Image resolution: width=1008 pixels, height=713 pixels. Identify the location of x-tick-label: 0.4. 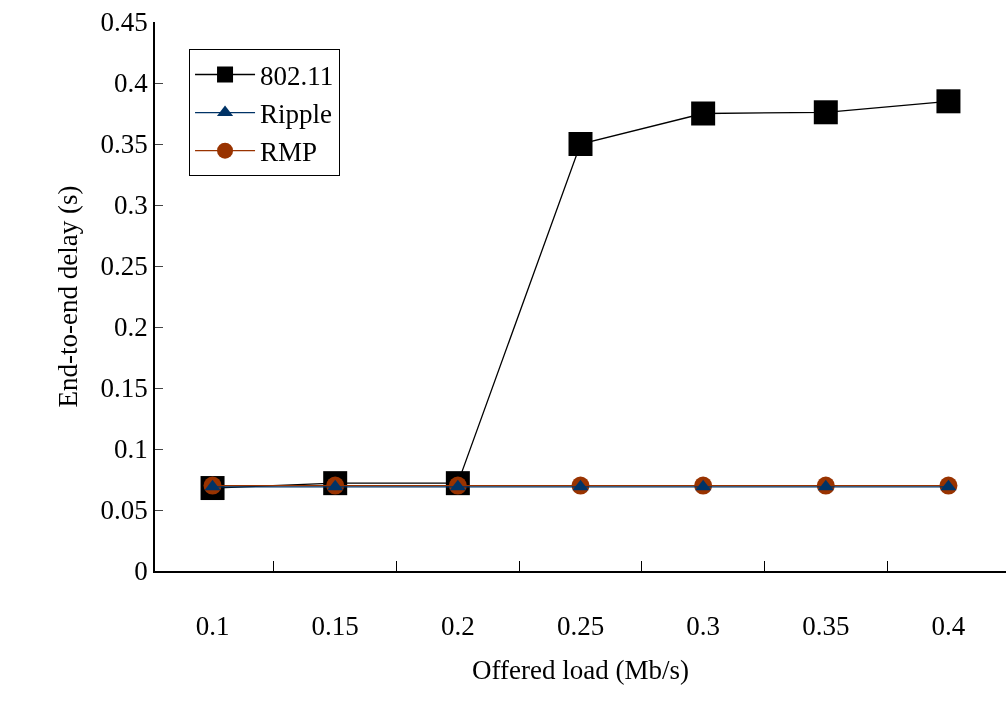
(948, 626).